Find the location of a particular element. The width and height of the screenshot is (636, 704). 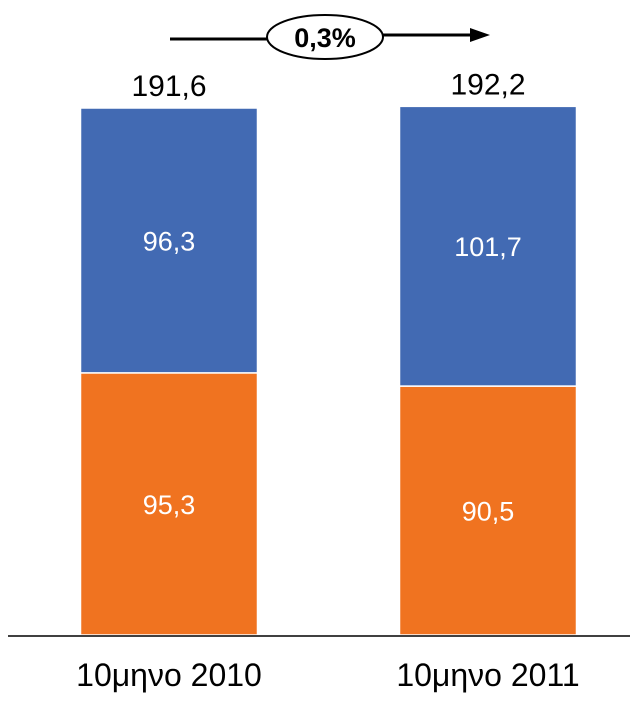

total-value-label-1: 191,6 is located at coordinates (168, 86).